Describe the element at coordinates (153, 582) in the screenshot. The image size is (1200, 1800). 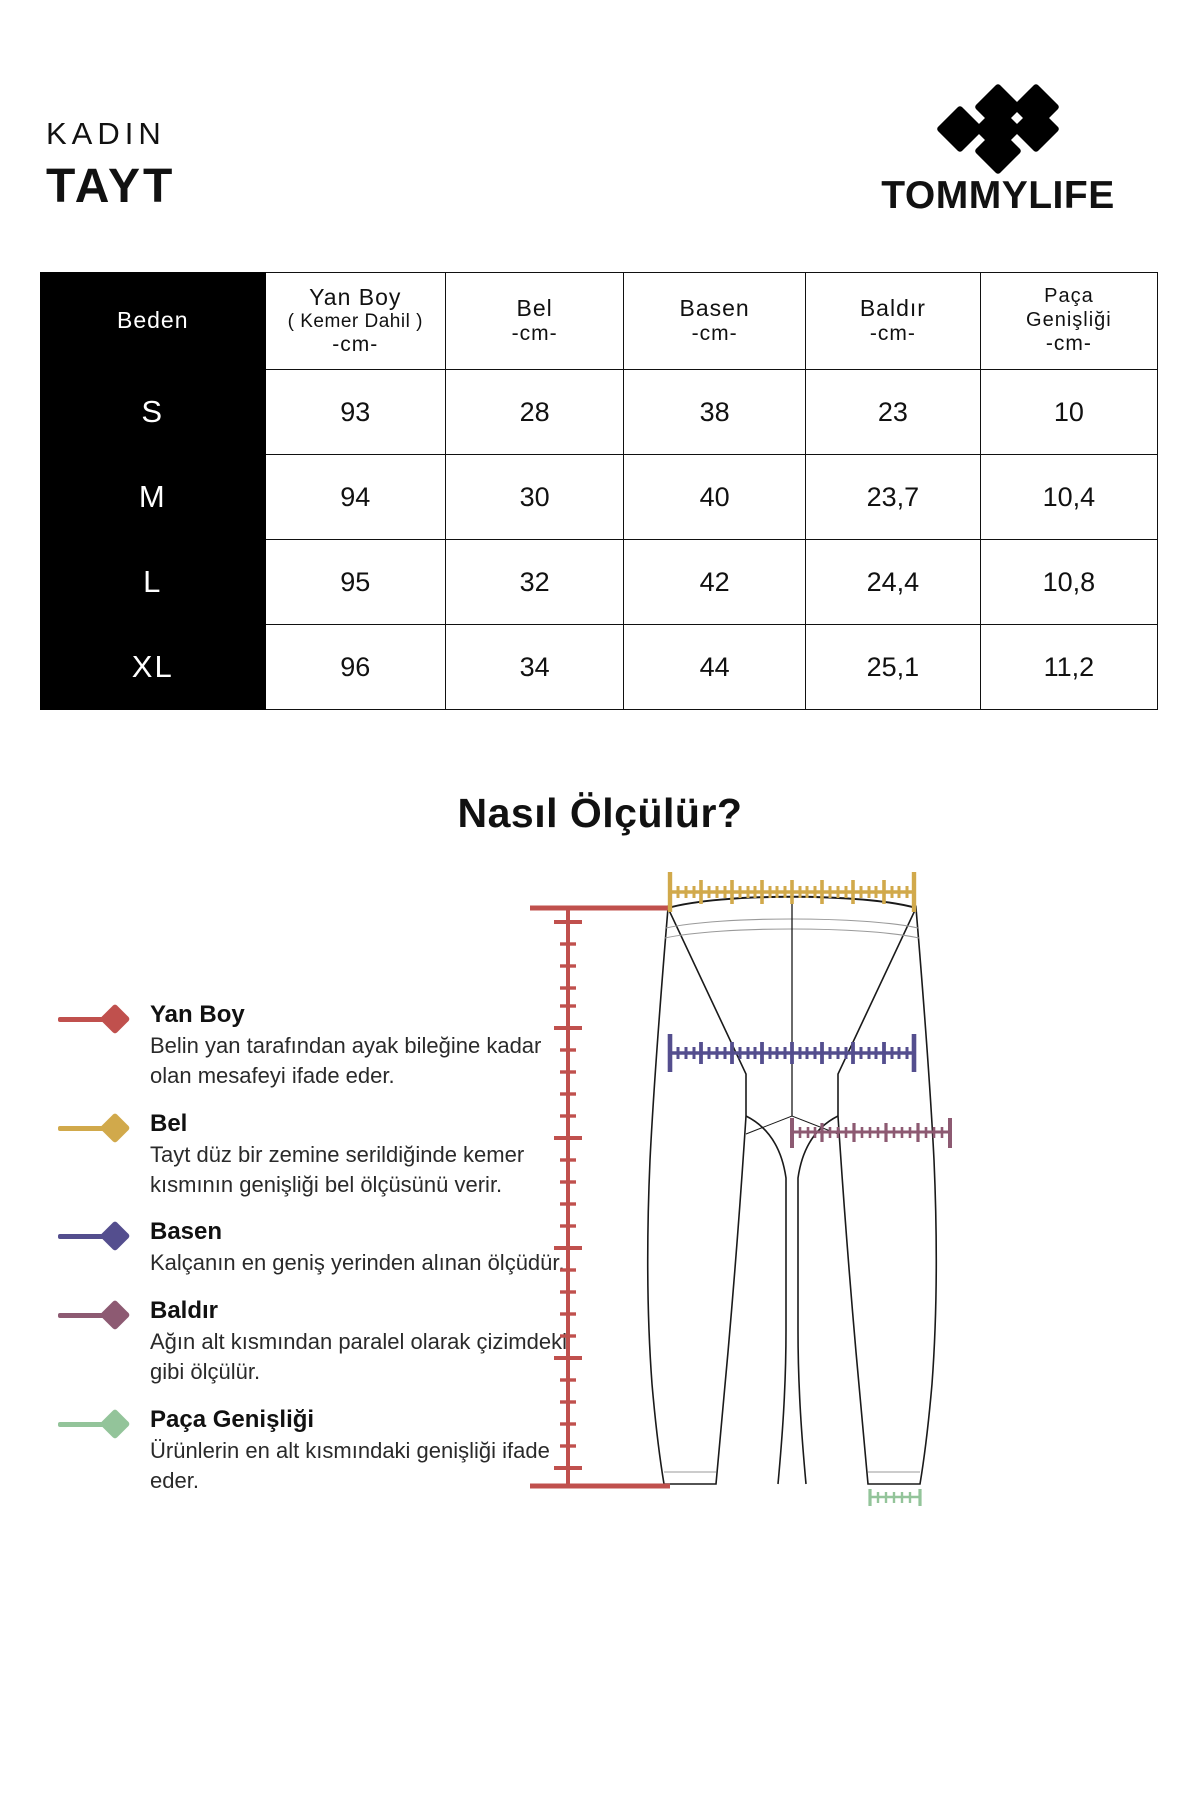
I see `cell-size: L` at that location.